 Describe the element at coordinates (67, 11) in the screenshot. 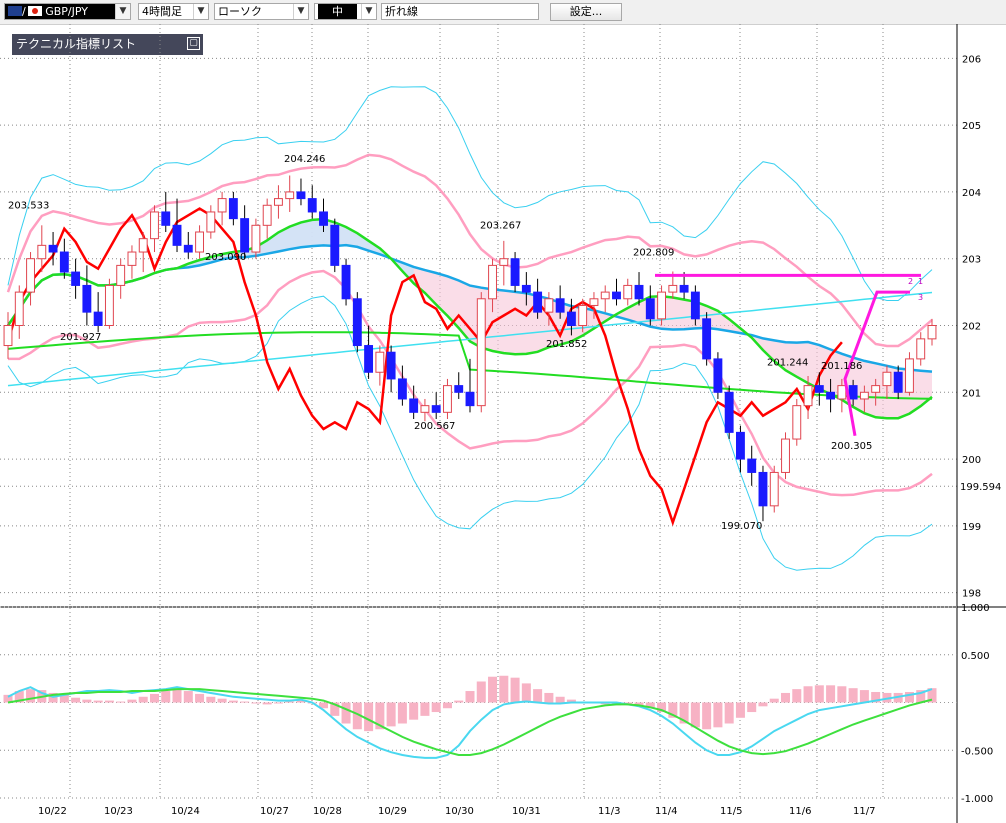

I see `currency-pair-select: / GBP/JPY ▼` at that location.